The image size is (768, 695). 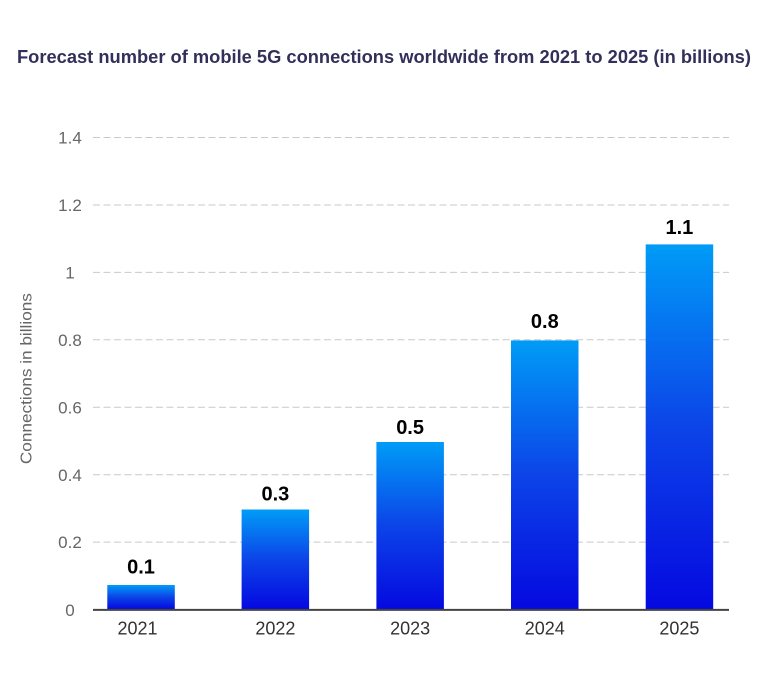 What do you see at coordinates (70, 407) in the screenshot?
I see `svg-text: 0.6` at bounding box center [70, 407].